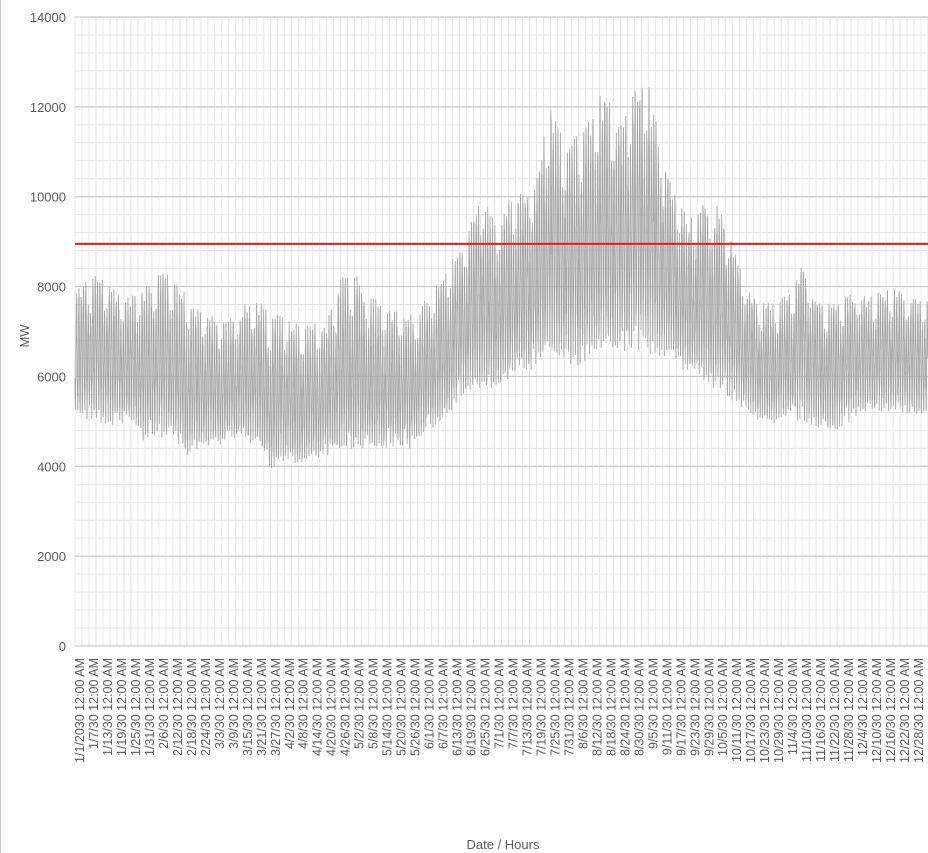  Describe the element at coordinates (905, 710) in the screenshot. I see `x-tick-label: 12/22/30 12:00 AM` at that location.